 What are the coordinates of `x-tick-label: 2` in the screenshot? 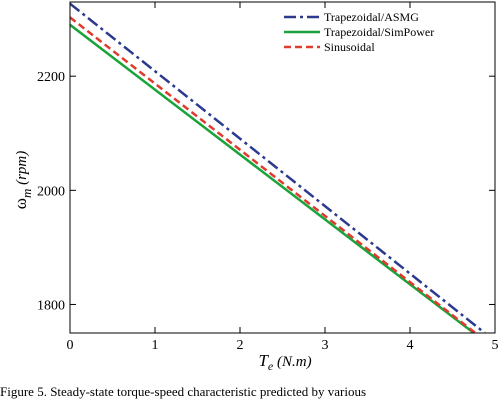 It's located at (240, 345).